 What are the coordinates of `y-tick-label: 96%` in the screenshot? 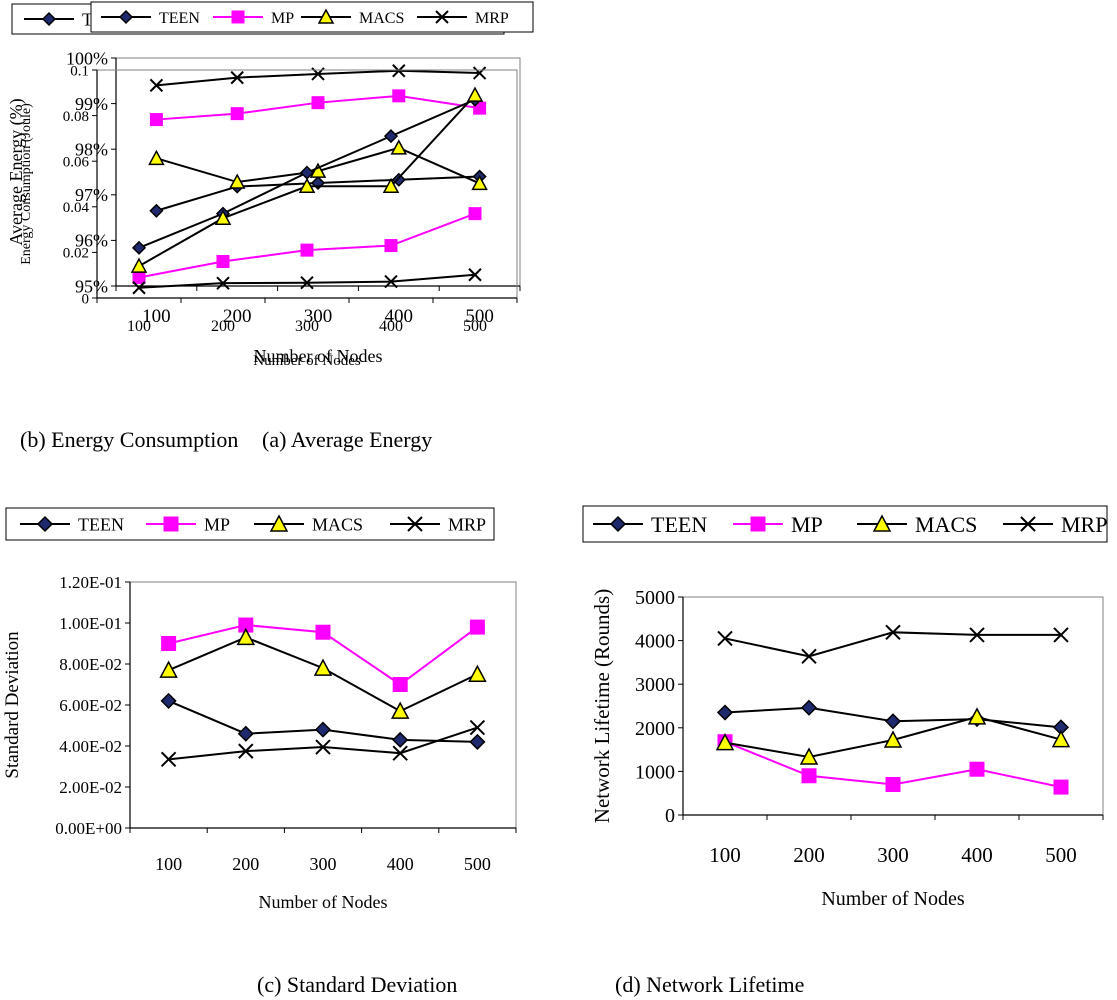 It's located at (91, 241).